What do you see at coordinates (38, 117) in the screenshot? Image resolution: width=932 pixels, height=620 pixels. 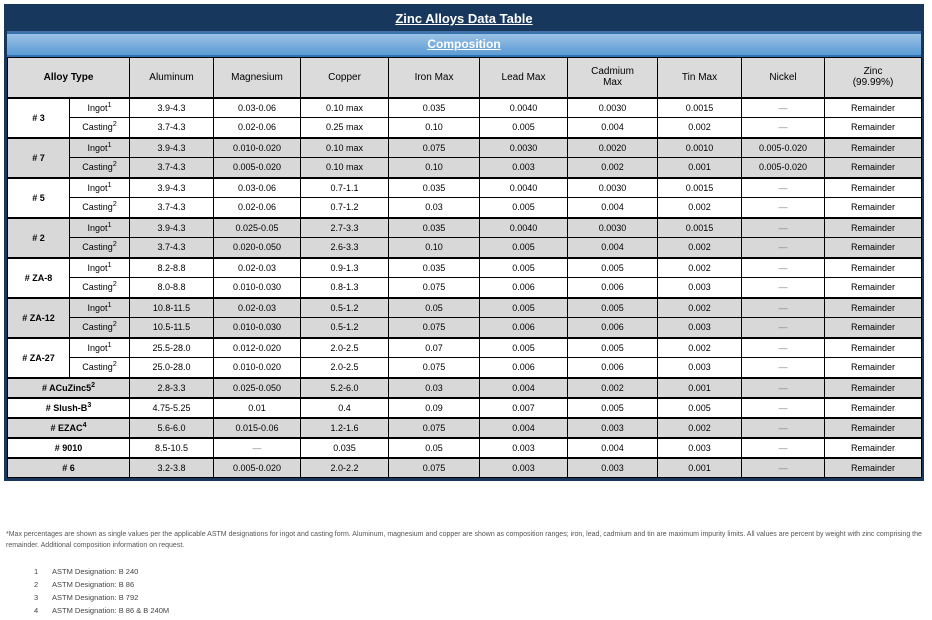 I see `alloy-cell: # 3` at bounding box center [38, 117].